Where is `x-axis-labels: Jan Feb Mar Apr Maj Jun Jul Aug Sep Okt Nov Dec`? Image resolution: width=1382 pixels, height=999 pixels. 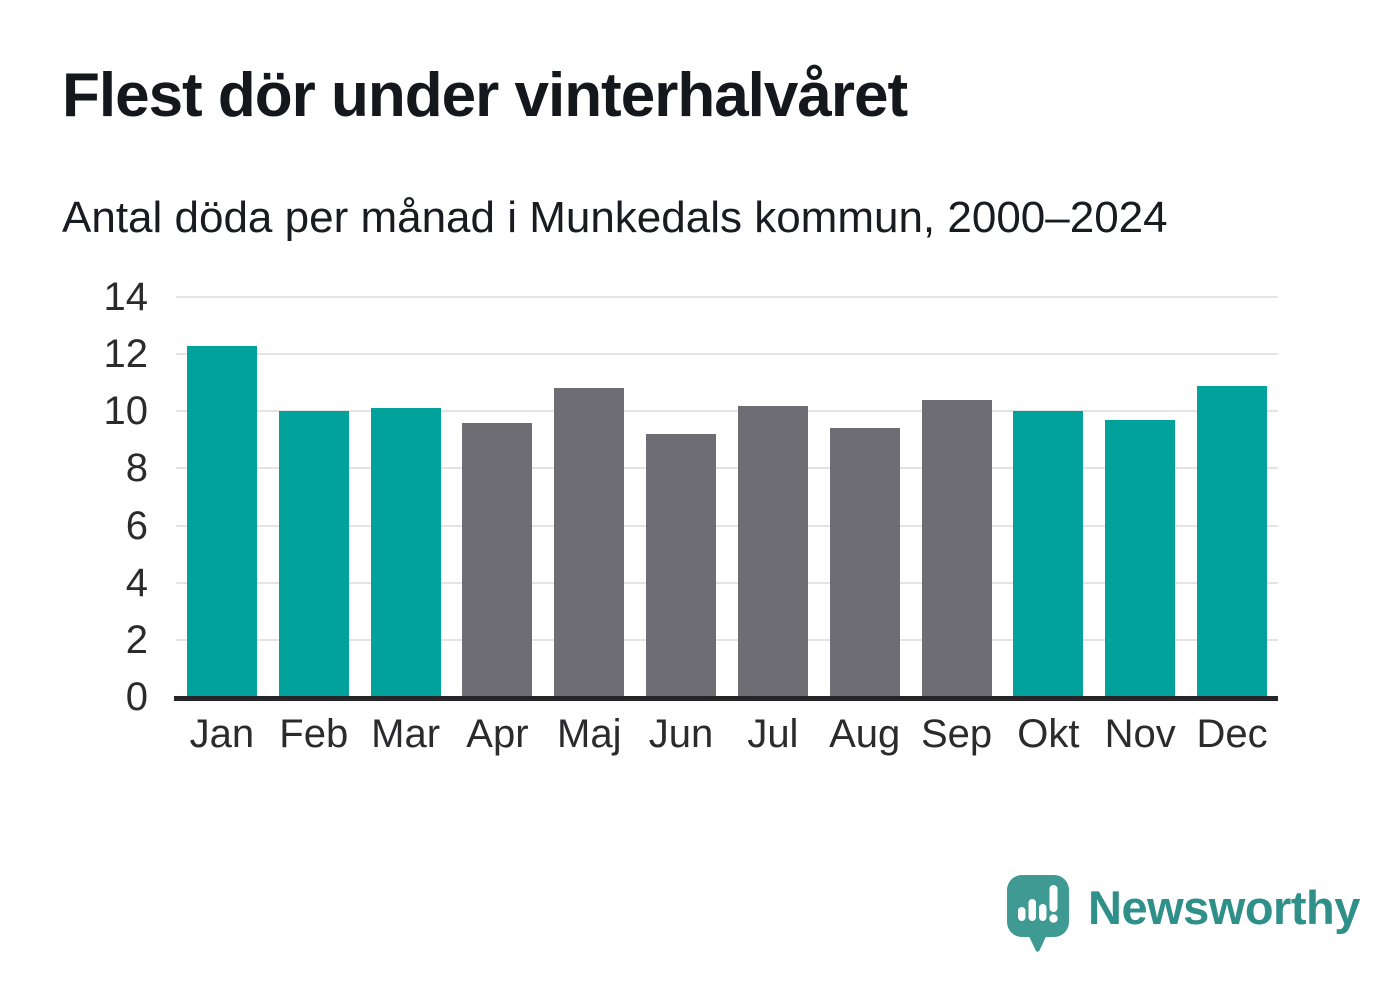
x-axis-labels: Jan Feb Mar Apr Maj Jun Jul Aug Sep Okt Nov Dec is located at coordinates (727, 734).